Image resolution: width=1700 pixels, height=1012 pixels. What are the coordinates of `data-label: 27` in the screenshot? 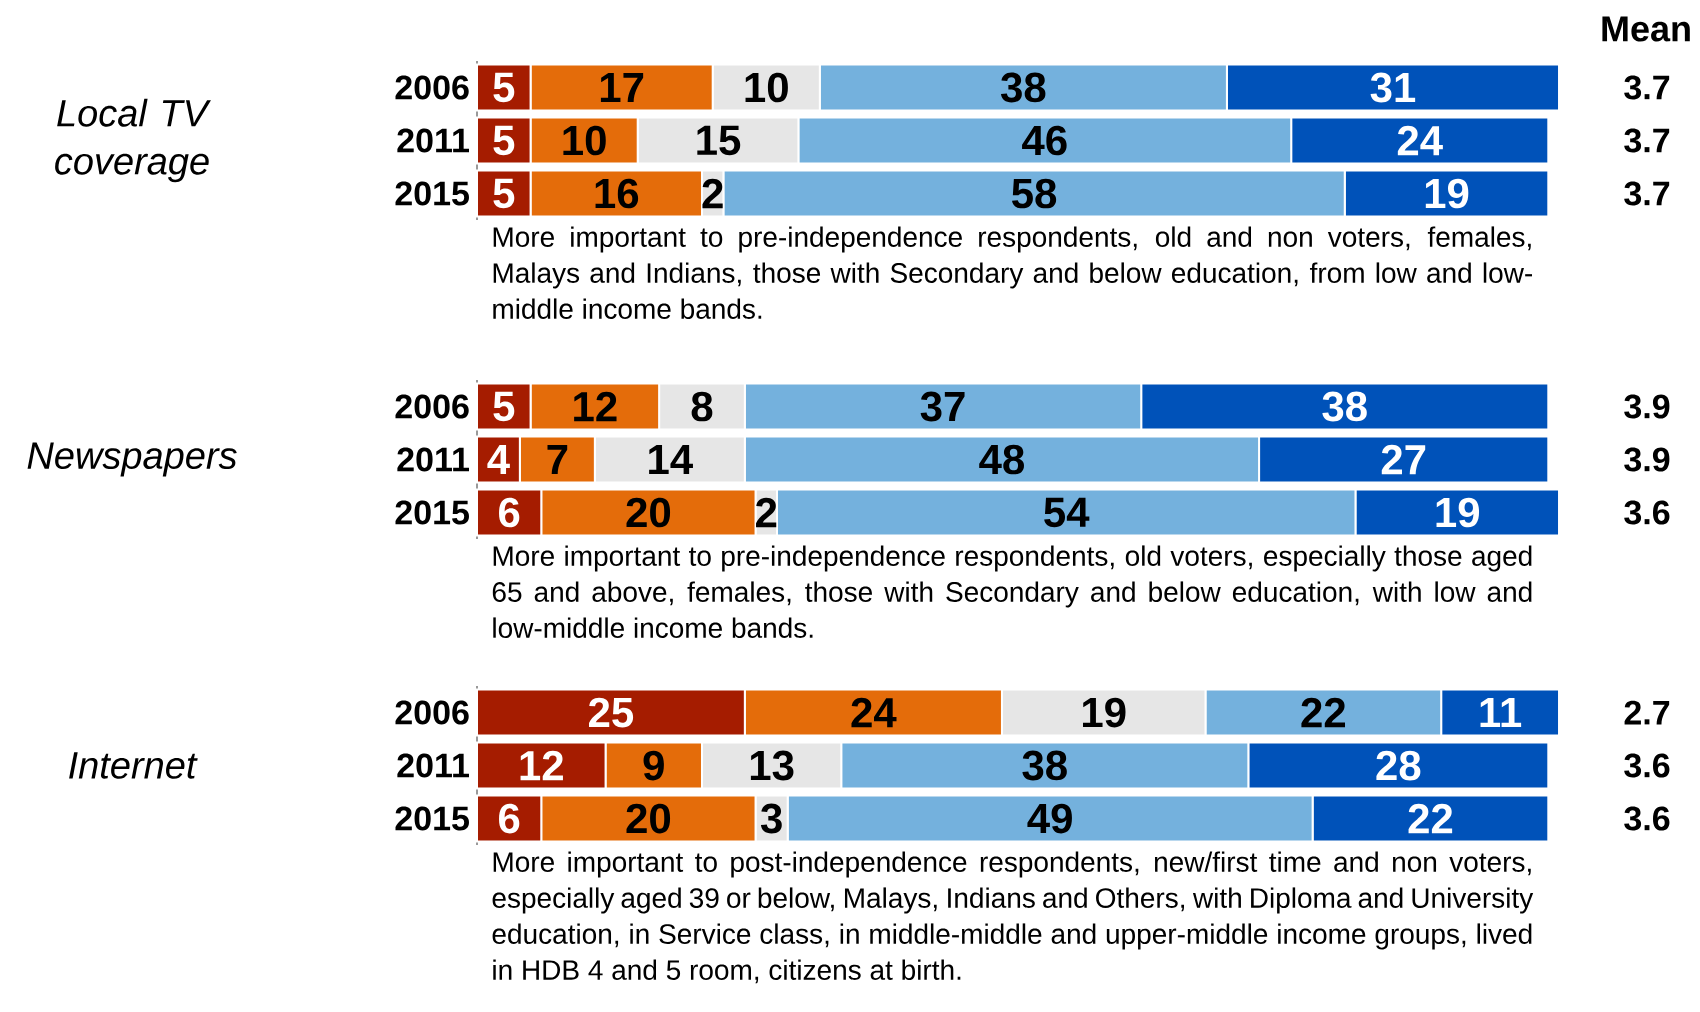 It's located at (1403, 459).